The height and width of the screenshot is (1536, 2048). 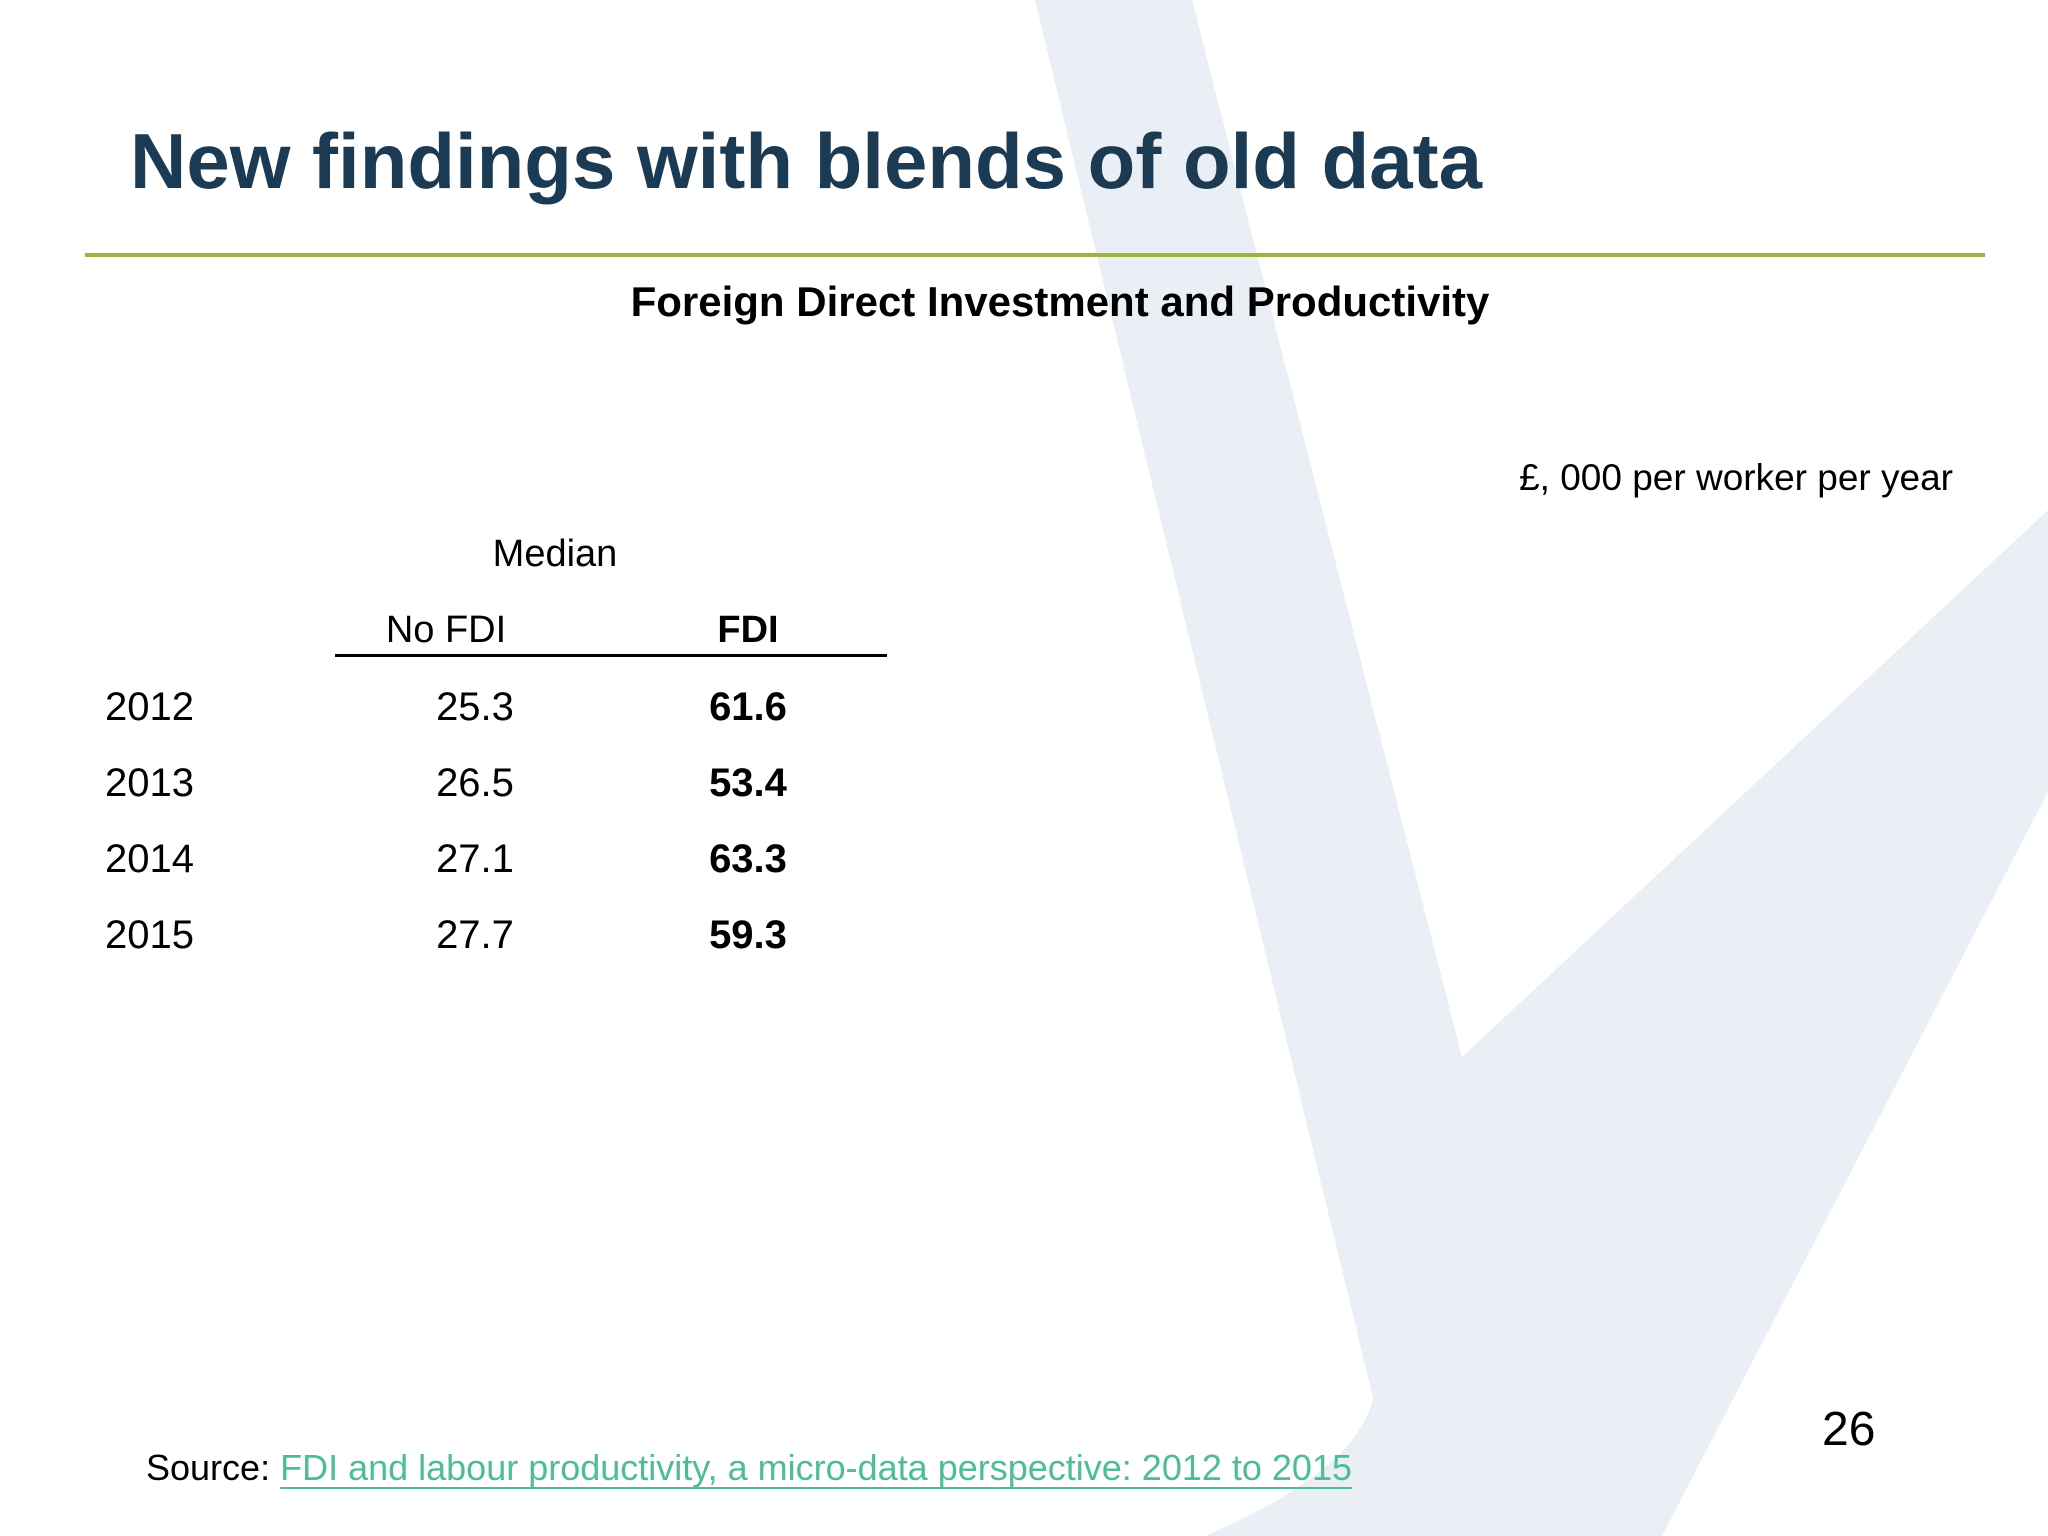 What do you see at coordinates (1035, 255) in the screenshot?
I see `title-divider-rule` at bounding box center [1035, 255].